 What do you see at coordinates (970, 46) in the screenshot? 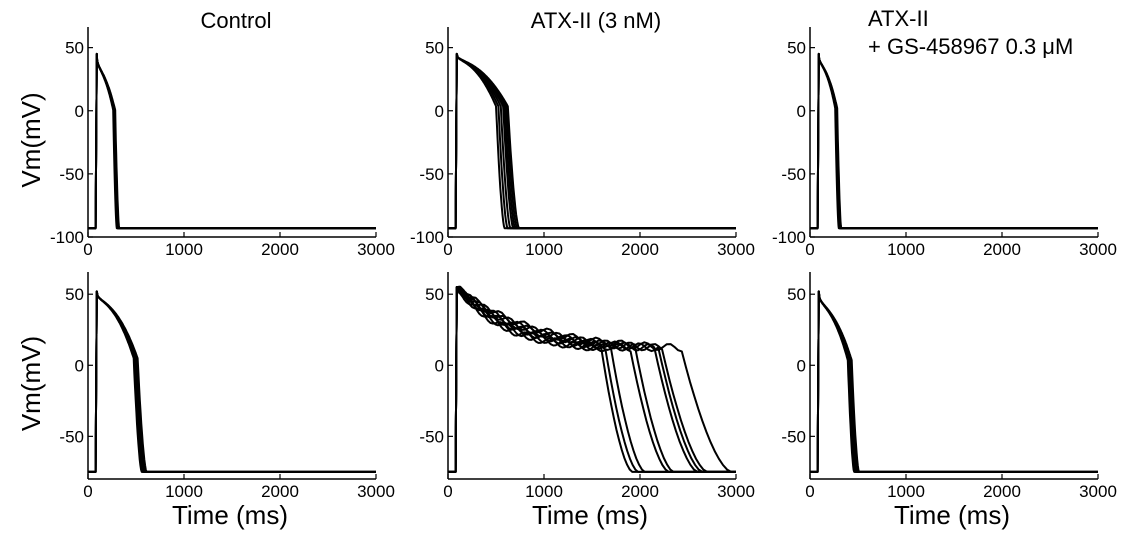
I see `panel-title-line: + GS-458967 0.3 μM` at bounding box center [970, 46].